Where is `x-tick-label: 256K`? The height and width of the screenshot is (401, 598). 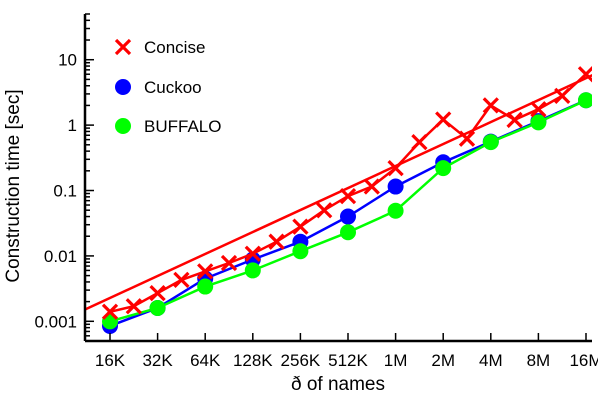 x-tick-label: 256K is located at coordinates (301, 360).